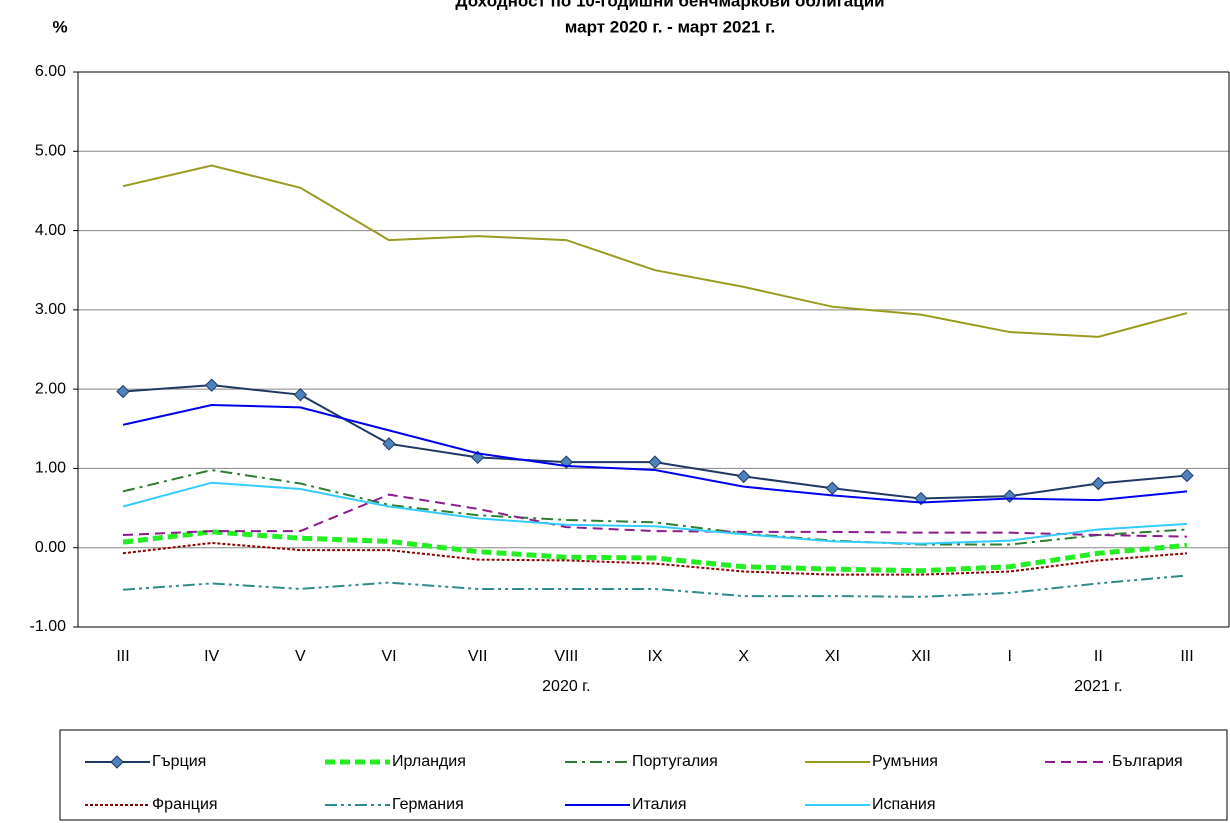 Image resolution: width=1230 pixels, height=823 pixels. What do you see at coordinates (654, 656) in the screenshot?
I see `x-tick-label: IX` at bounding box center [654, 656].